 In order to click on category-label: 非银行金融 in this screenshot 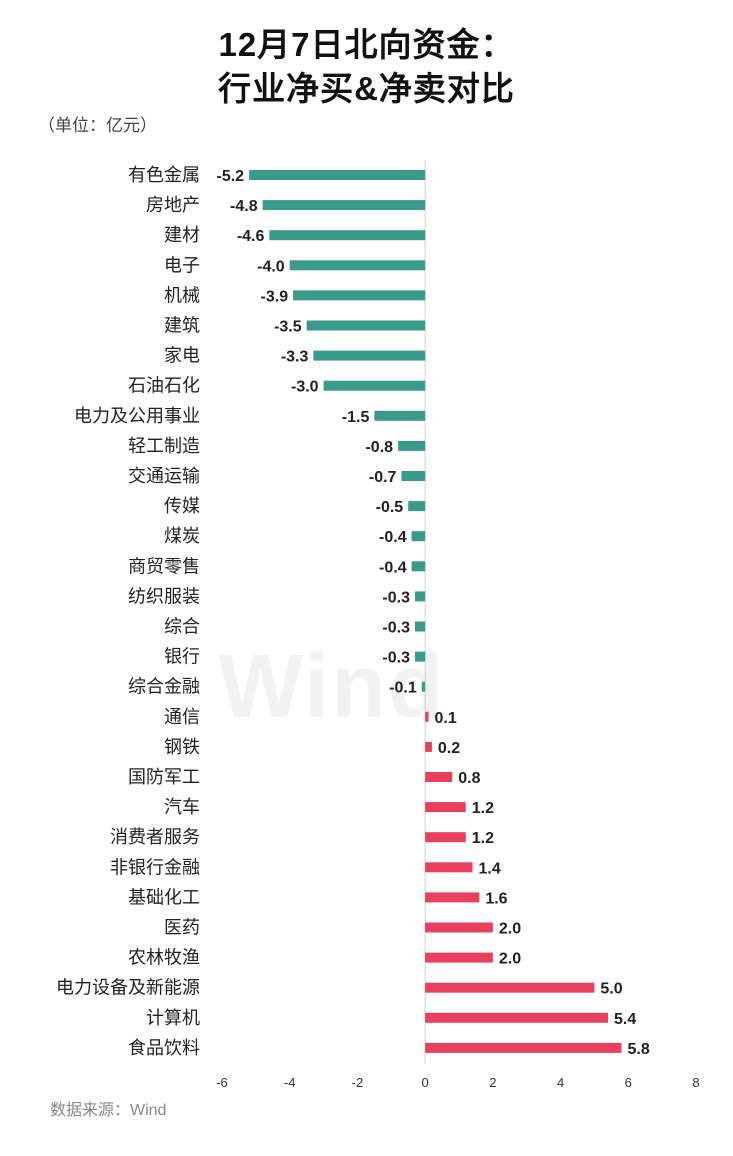, I will do `click(155, 867)`.